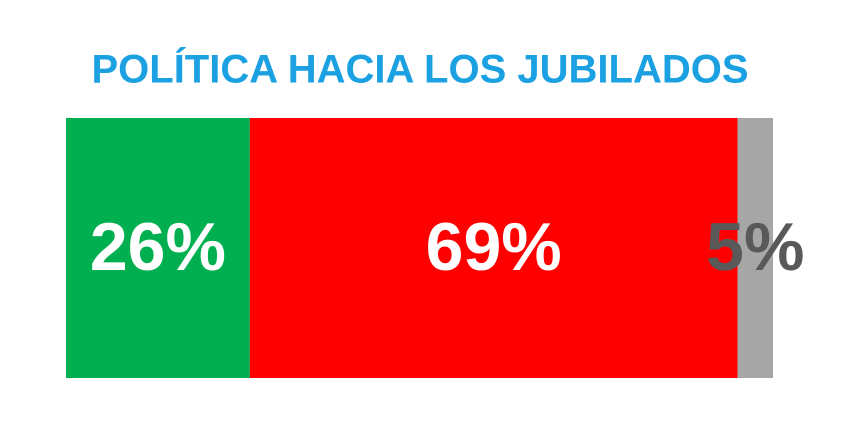 The height and width of the screenshot is (426, 862). I want to click on value-label: 69%, so click(494, 247).